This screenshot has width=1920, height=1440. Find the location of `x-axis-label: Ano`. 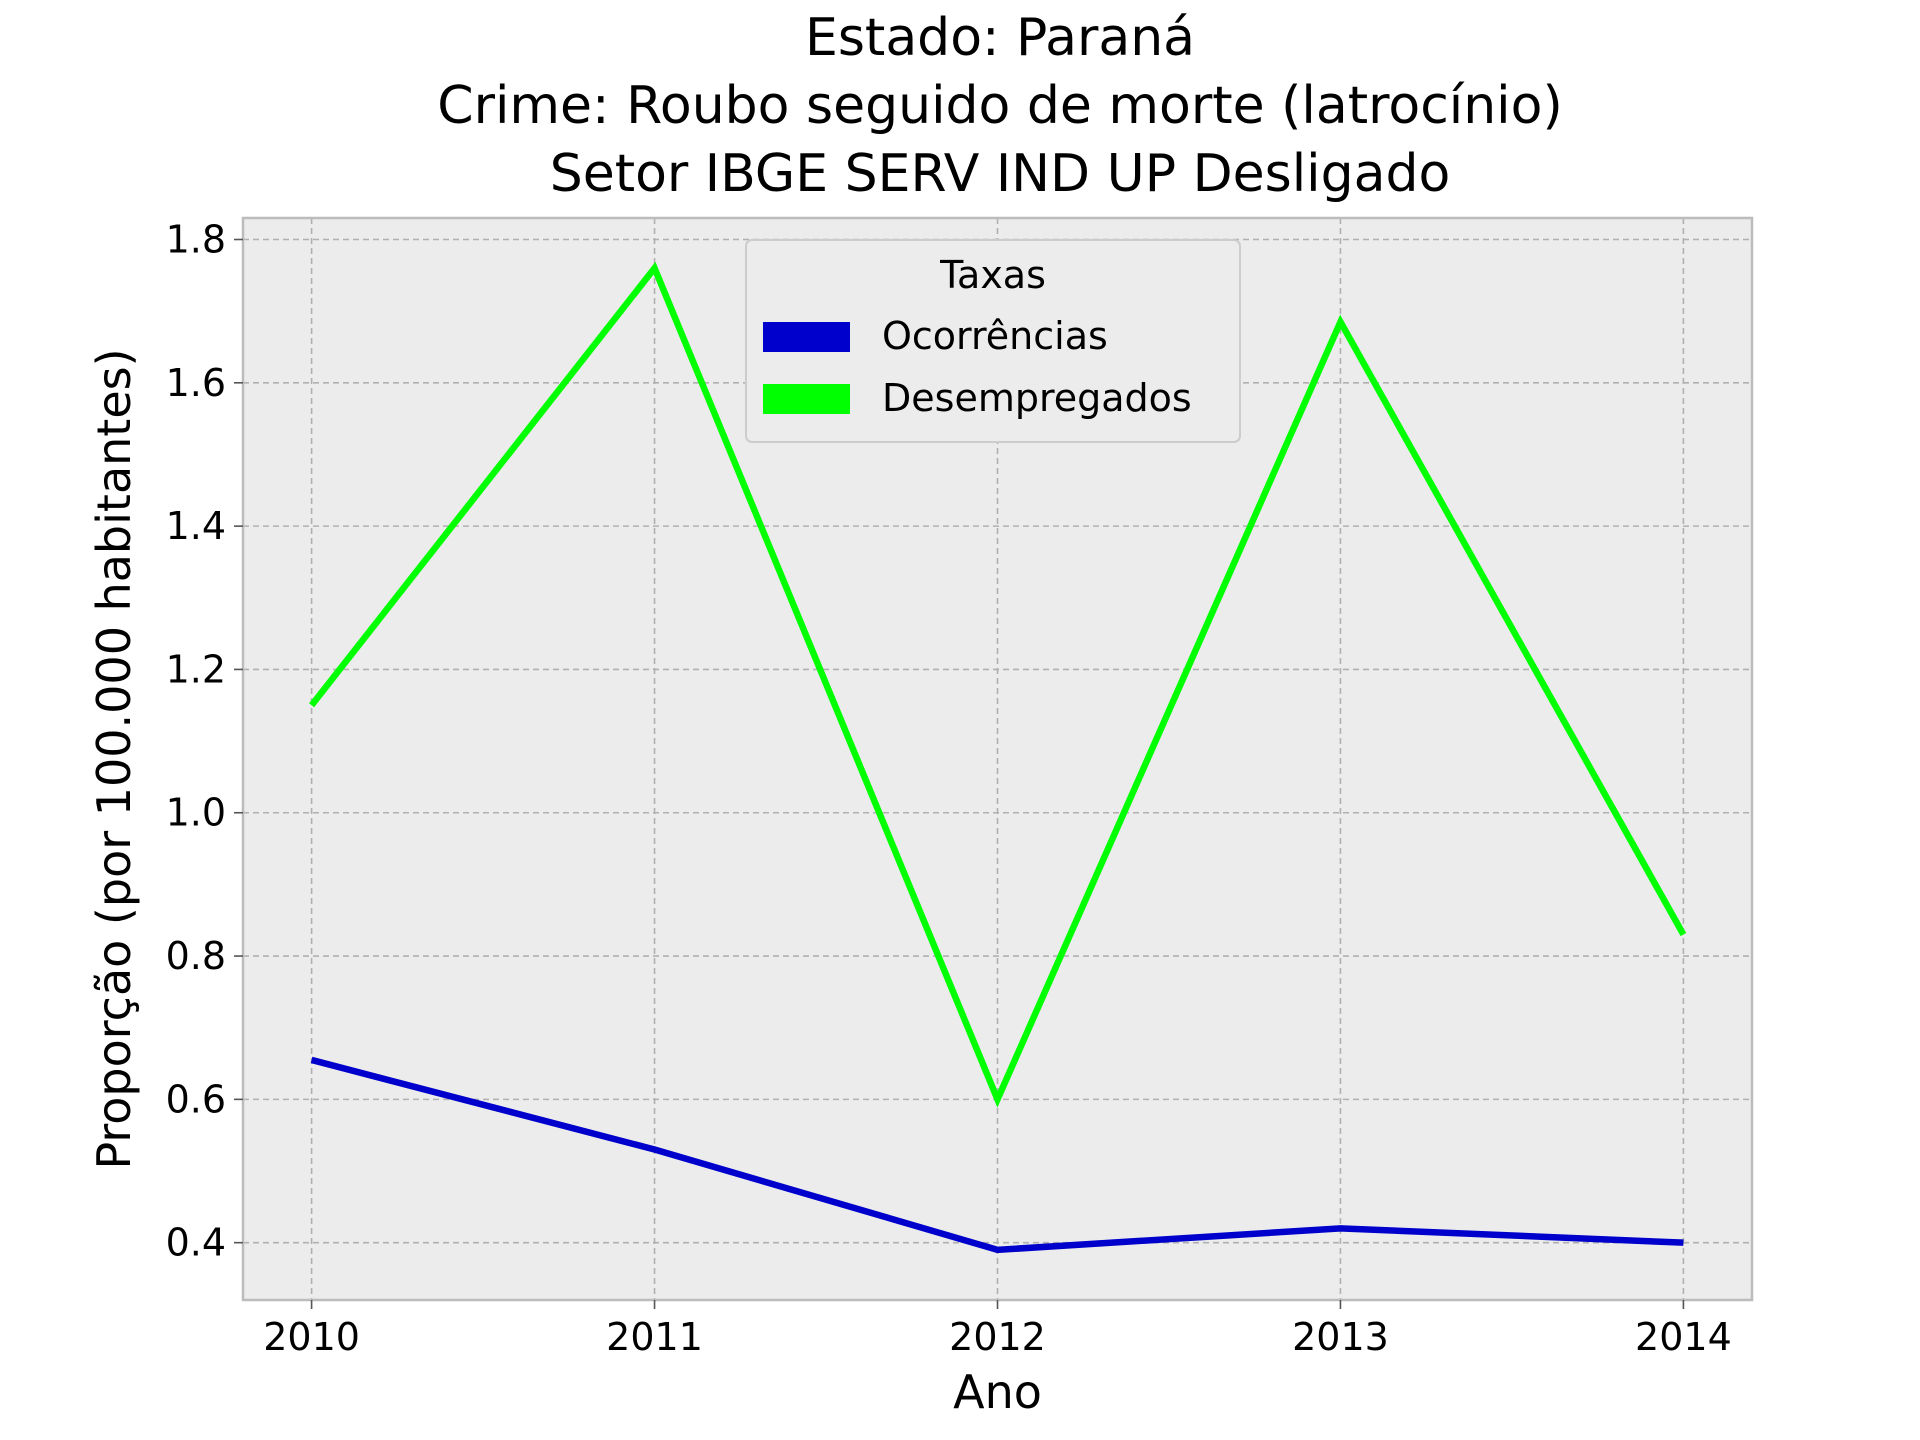

x-axis-label: Ano is located at coordinates (997, 1392).